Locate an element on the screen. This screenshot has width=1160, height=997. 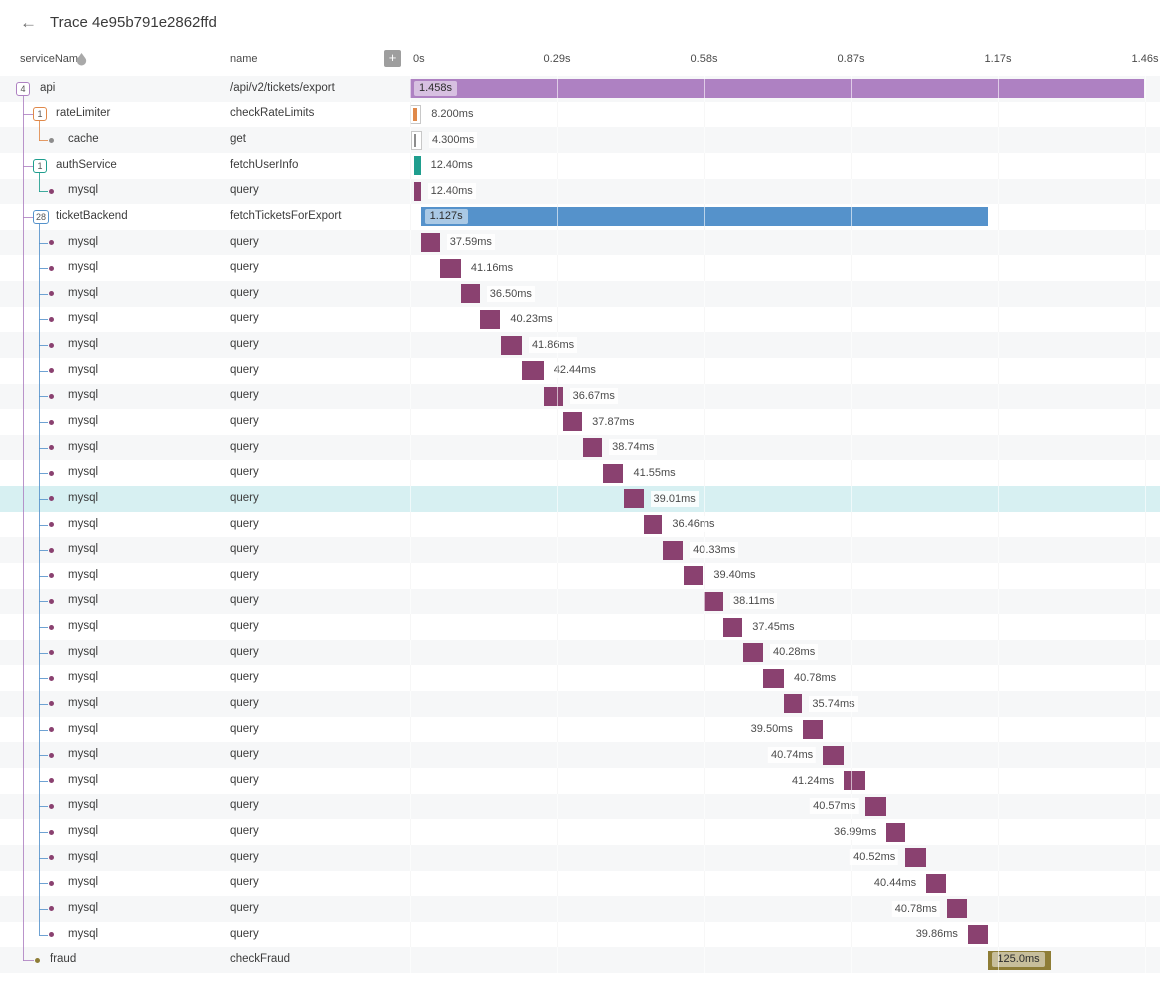
trace-span-row: mysql query 37.59ms is located at coordinates (580, 242).